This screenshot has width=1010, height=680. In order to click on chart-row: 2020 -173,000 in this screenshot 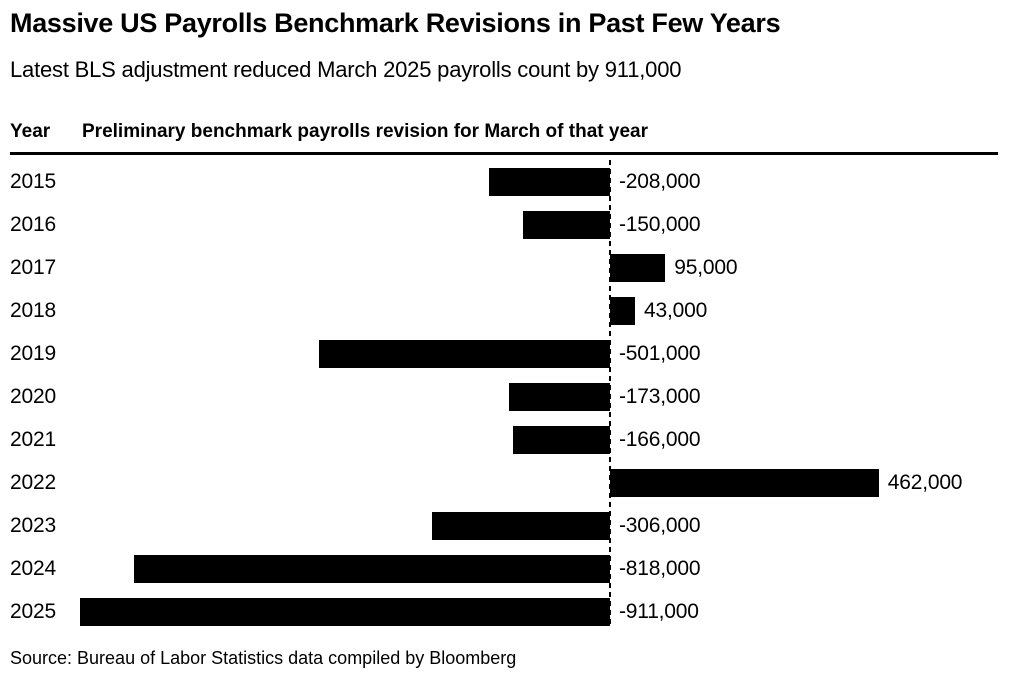, I will do `click(505, 396)`.